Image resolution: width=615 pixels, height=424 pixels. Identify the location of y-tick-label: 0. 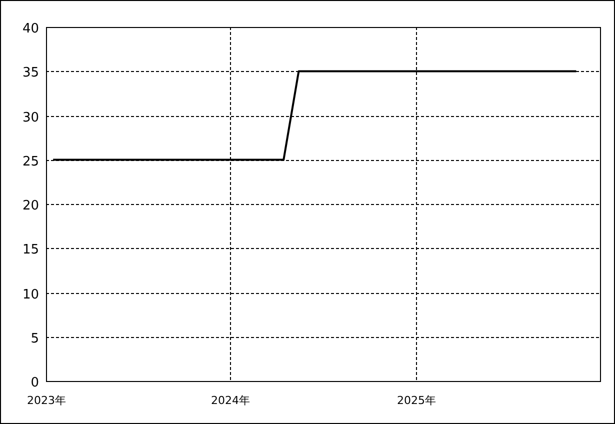
(34, 383).